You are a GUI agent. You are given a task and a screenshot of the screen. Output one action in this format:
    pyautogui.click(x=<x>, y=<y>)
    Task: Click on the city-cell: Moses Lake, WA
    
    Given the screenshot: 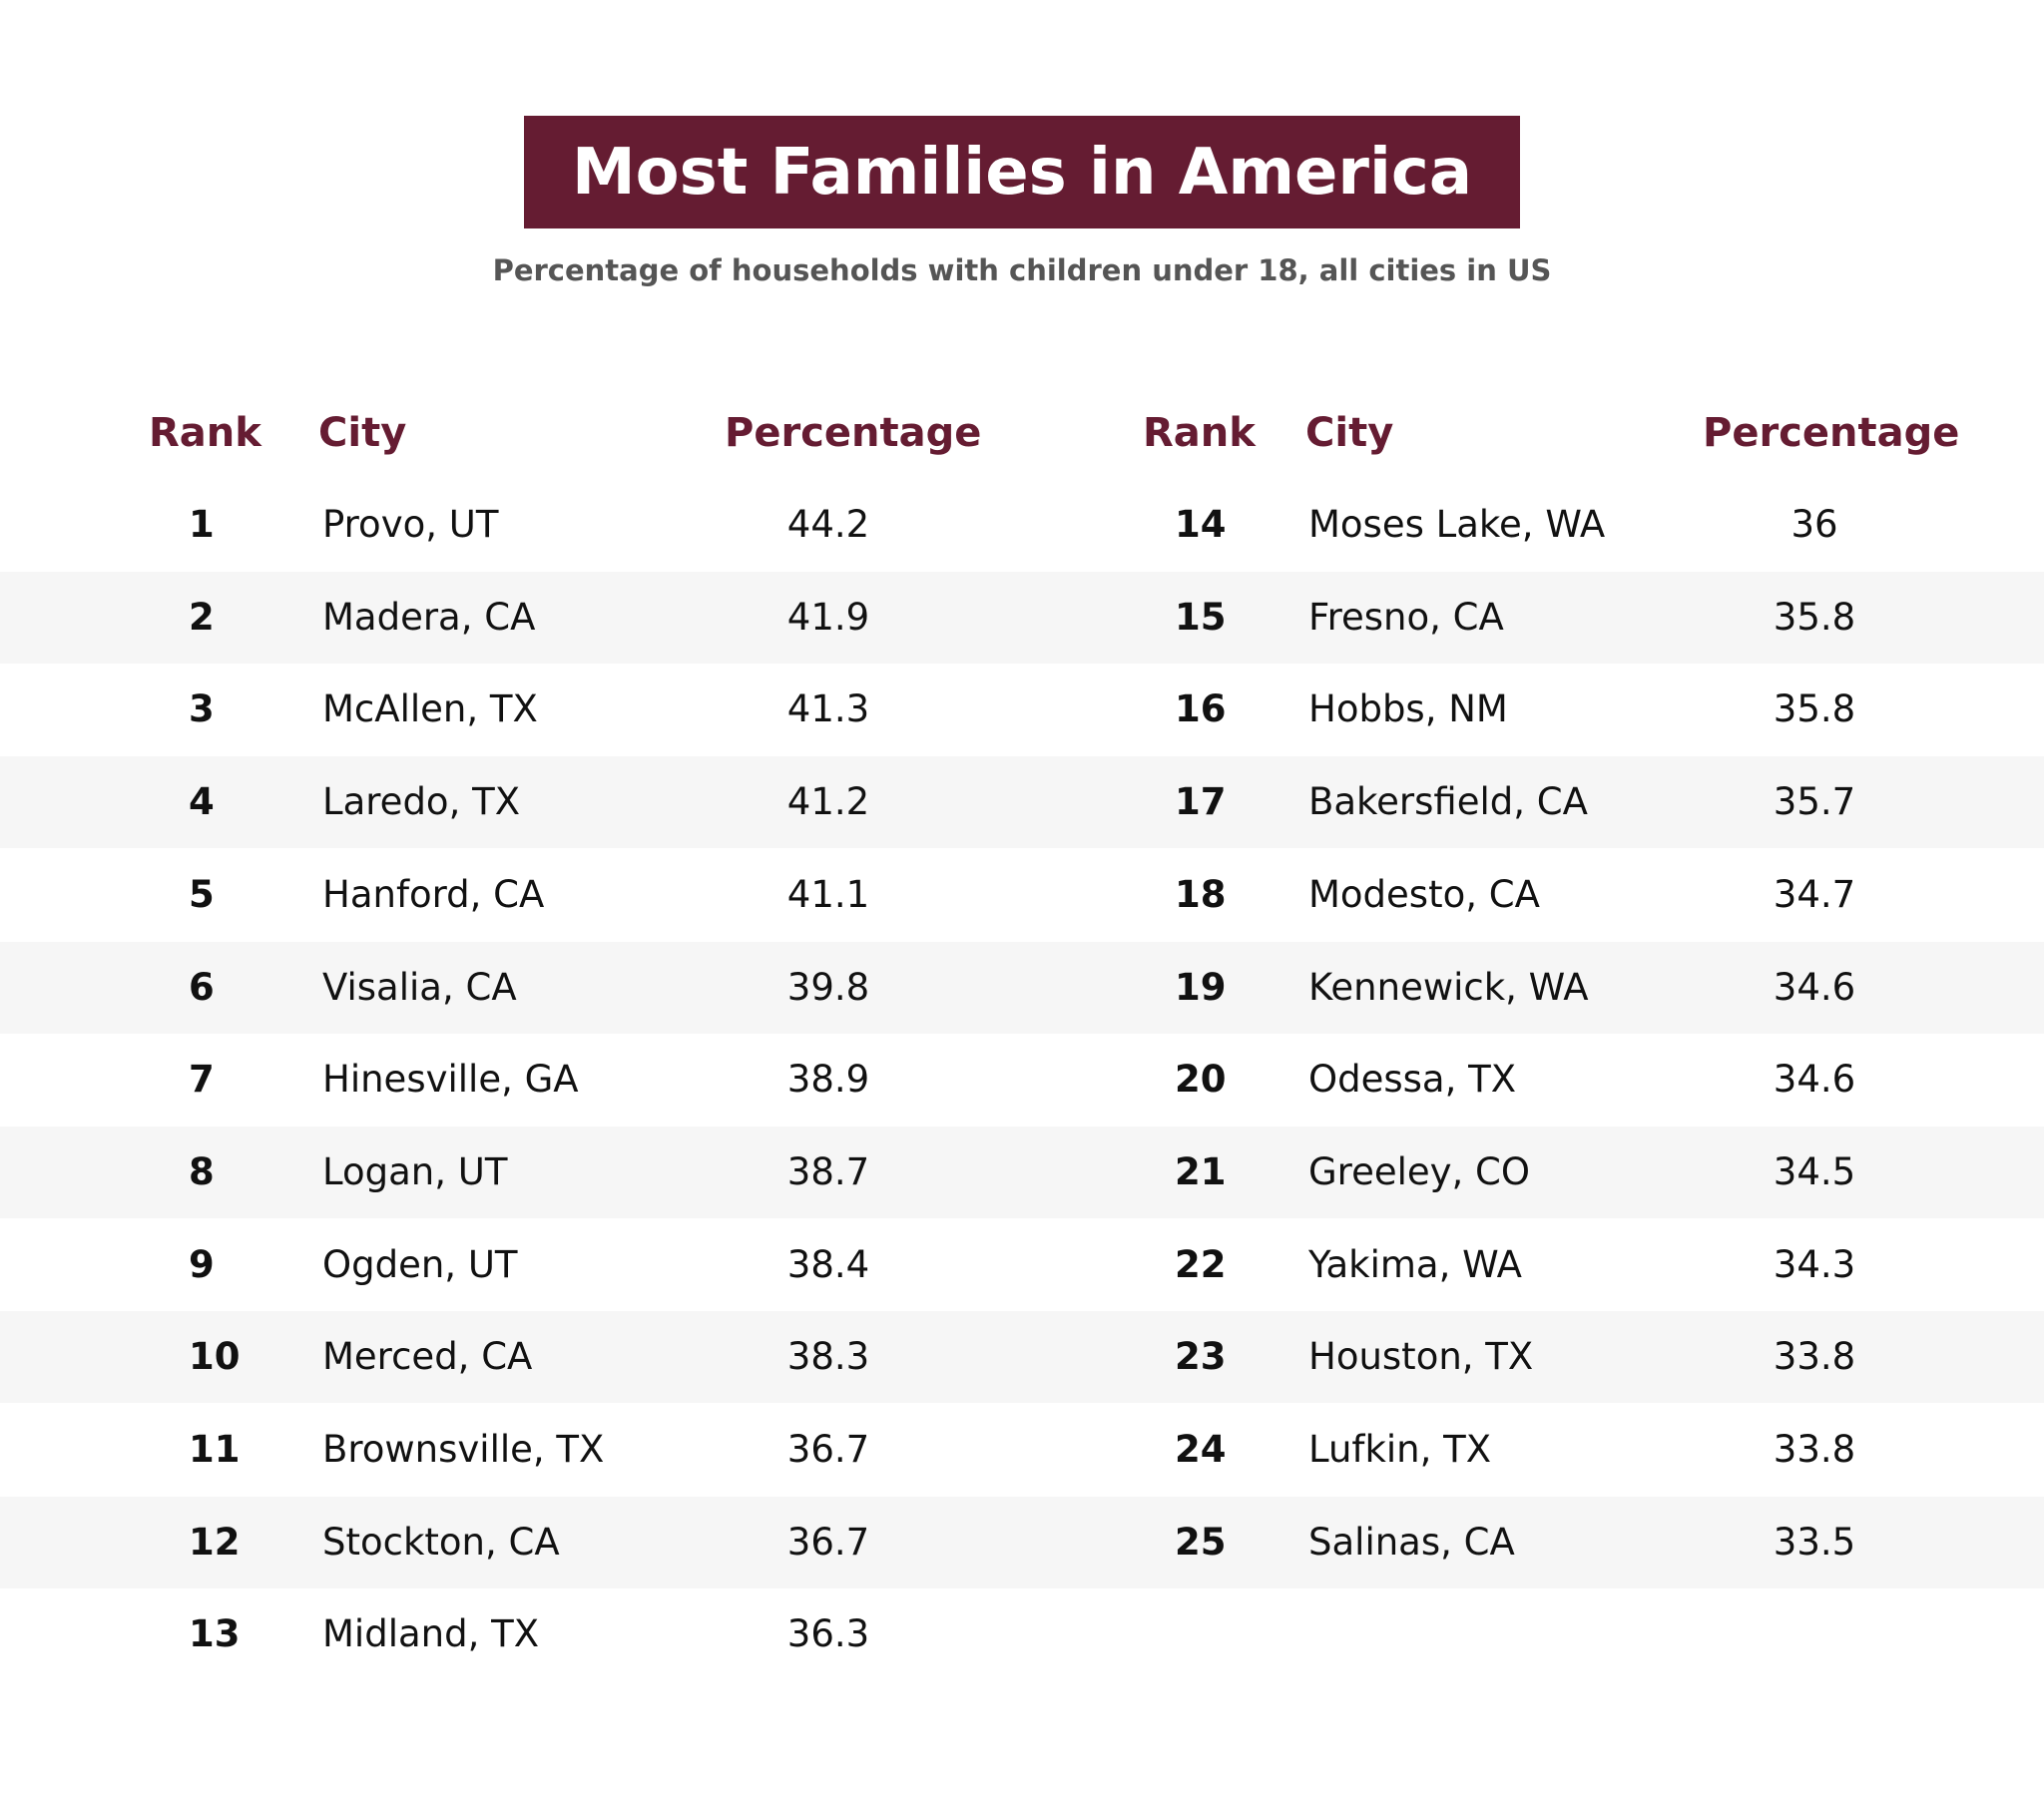 What is the action you would take?
    pyautogui.click(x=1457, y=524)
    